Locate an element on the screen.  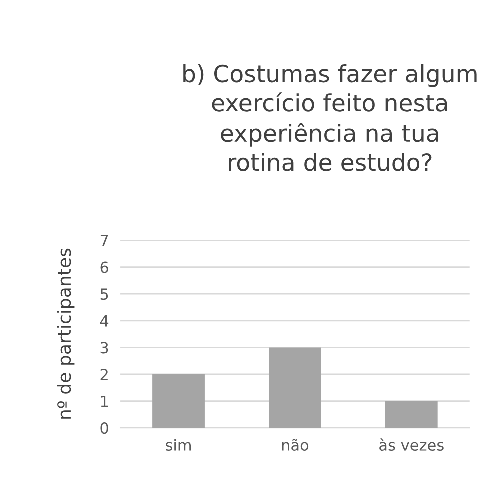
y-axis-title: nº de participantes is located at coordinates (66, 333).